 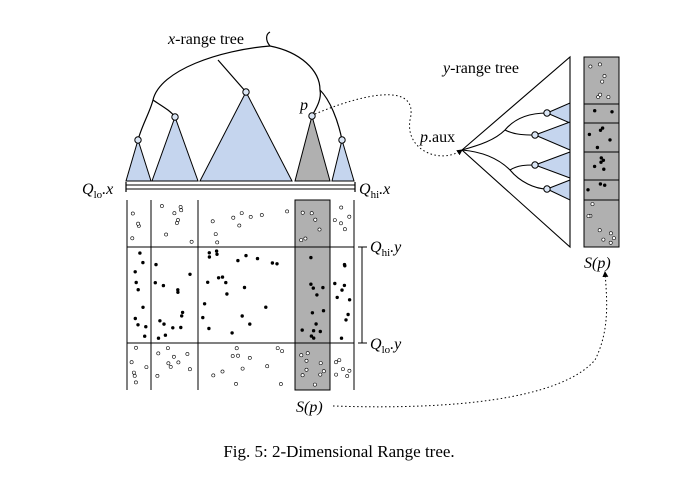 What do you see at coordinates (312, 295) in the screenshot?
I see `highlighted-column` at bounding box center [312, 295].